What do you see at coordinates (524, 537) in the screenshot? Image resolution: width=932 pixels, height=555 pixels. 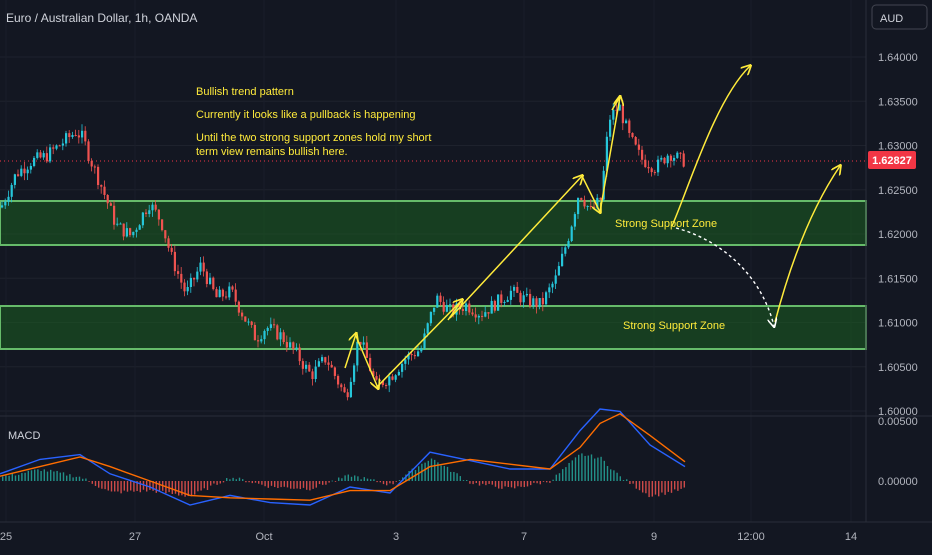 I see `time-tick: 7` at bounding box center [524, 537].